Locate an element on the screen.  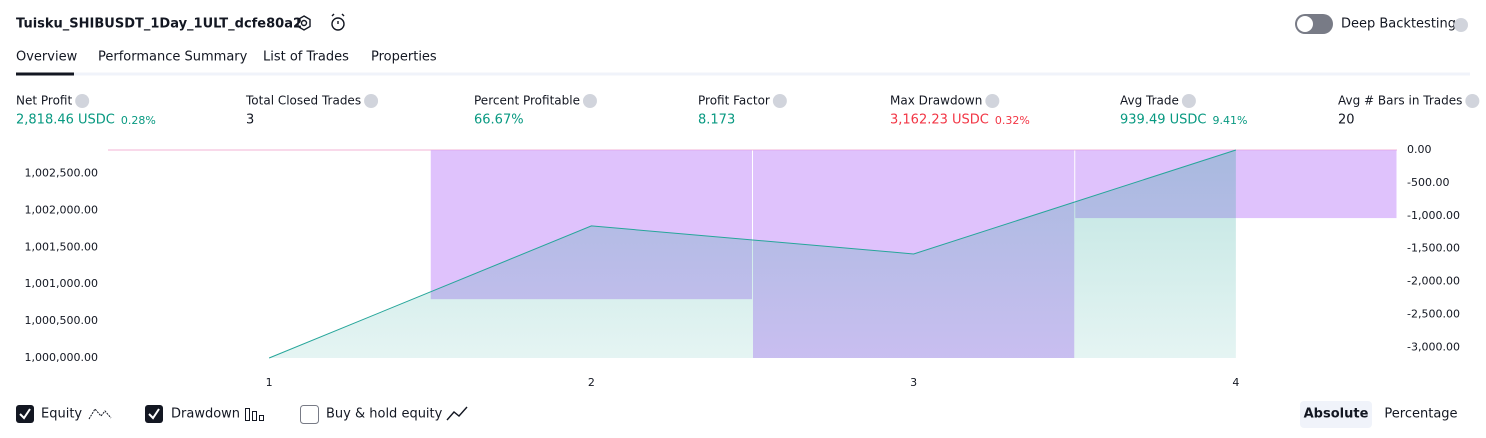
settings-icon is located at coordinates (304, 23).